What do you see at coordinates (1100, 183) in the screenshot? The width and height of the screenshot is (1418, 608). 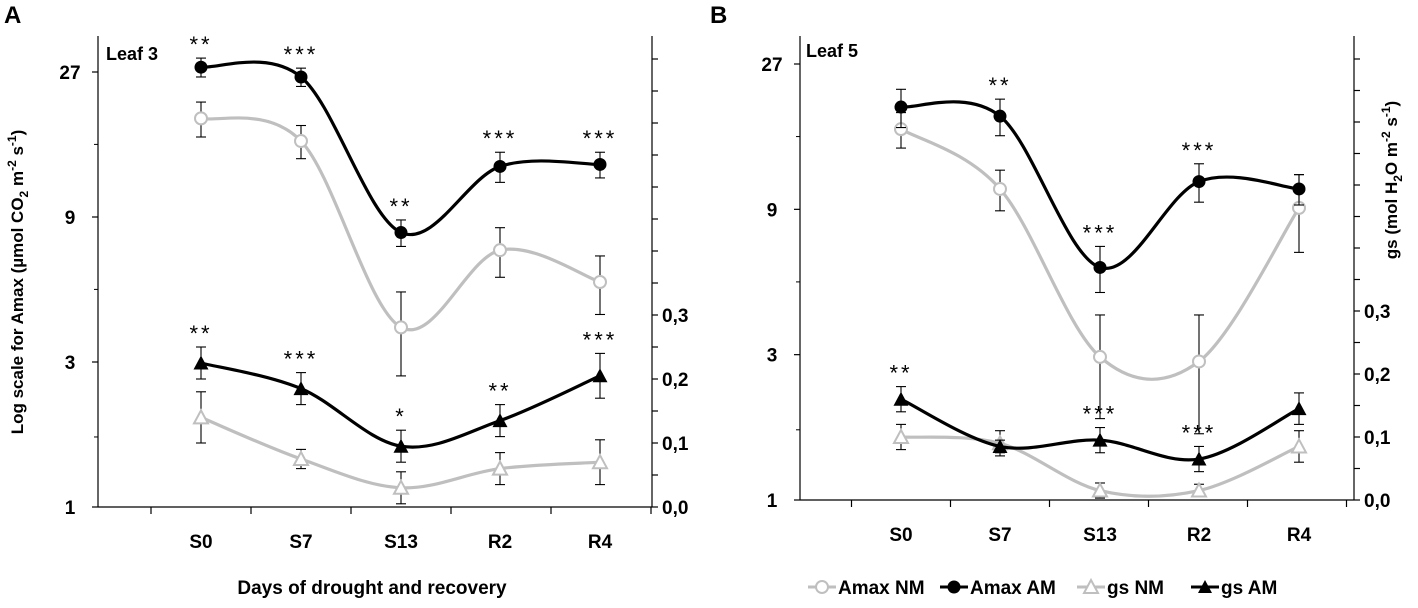 I see `p2-amax-am-series: ********` at bounding box center [1100, 183].